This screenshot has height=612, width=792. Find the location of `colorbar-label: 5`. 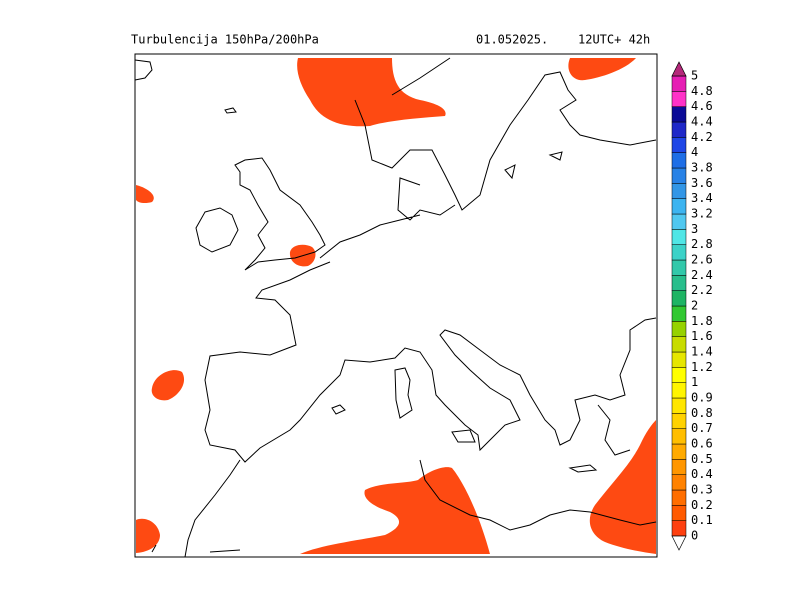

colorbar-label: 5 is located at coordinates (694, 76).